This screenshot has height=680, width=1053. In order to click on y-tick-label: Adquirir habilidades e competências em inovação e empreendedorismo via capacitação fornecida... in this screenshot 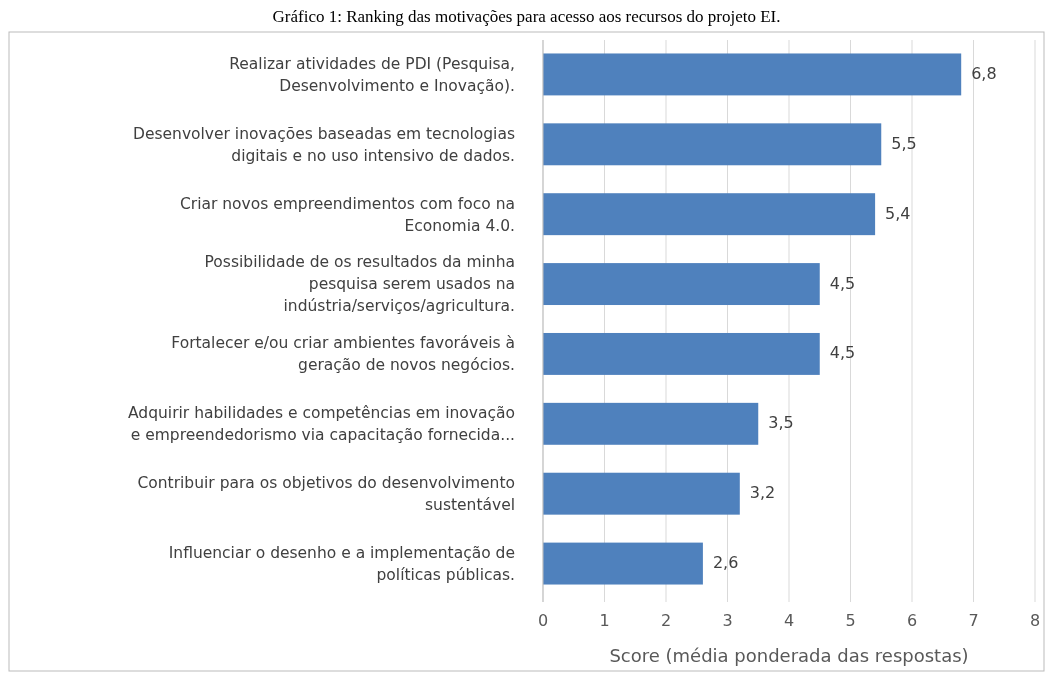, I will do `click(321, 424)`.